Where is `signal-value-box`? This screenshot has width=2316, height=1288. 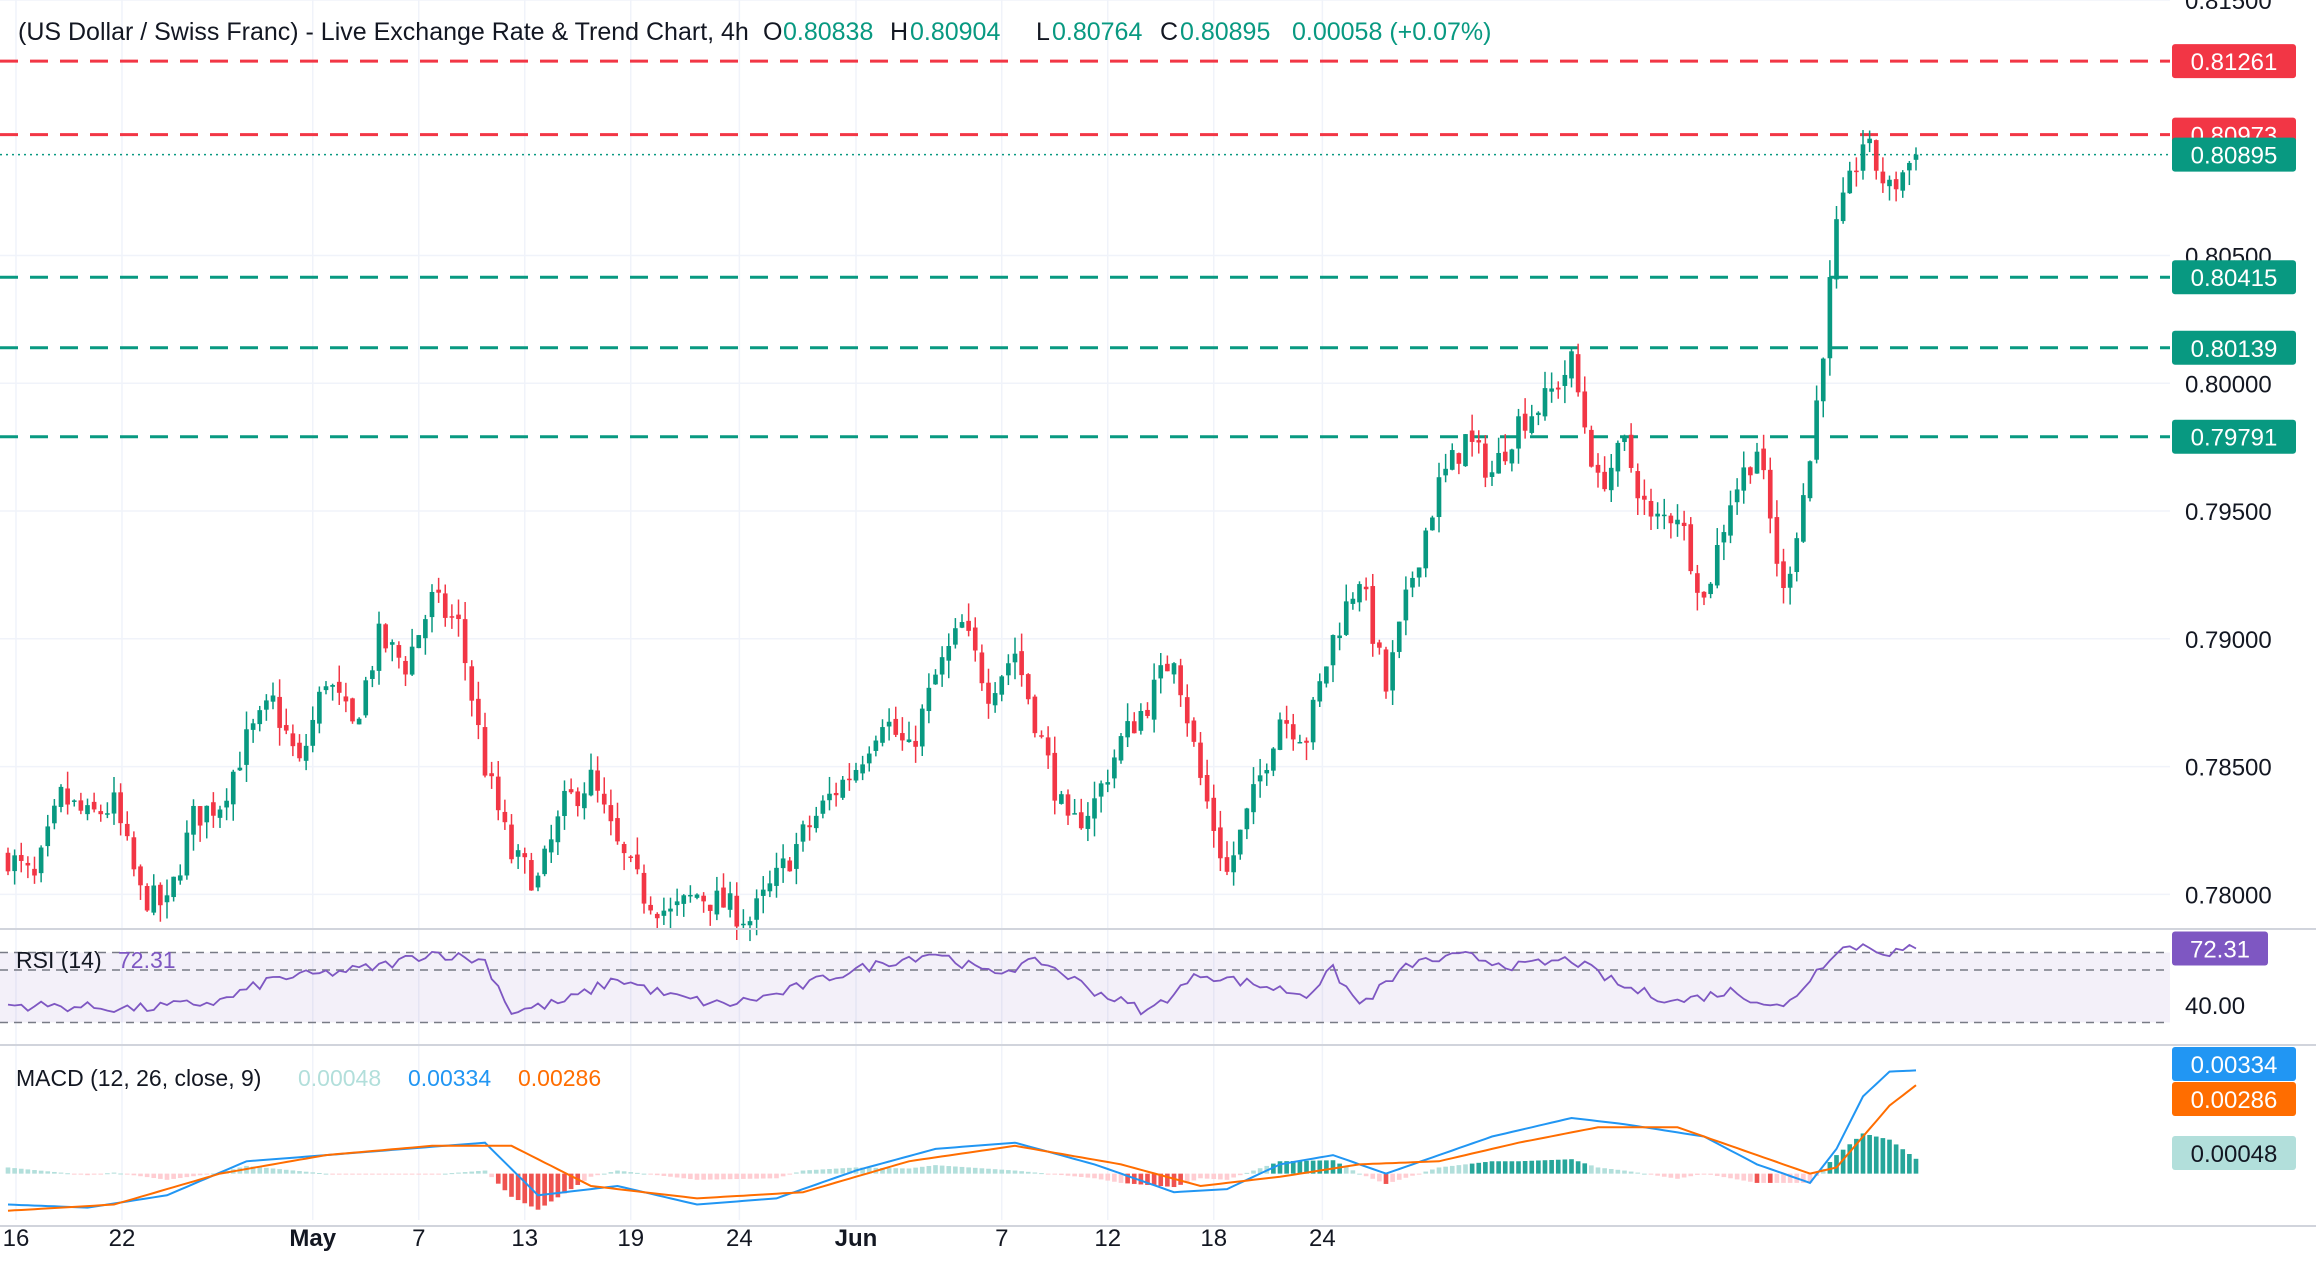
signal-value-box is located at coordinates (2234, 1099).